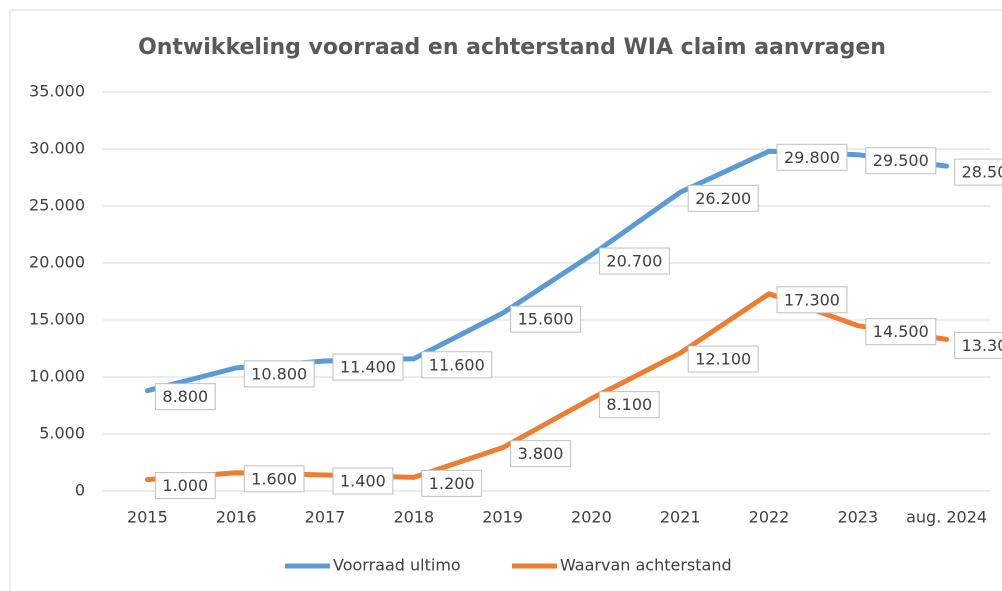 Image resolution: width=1002 pixels, height=591 pixels. I want to click on data-label: 1.400, so click(363, 481).